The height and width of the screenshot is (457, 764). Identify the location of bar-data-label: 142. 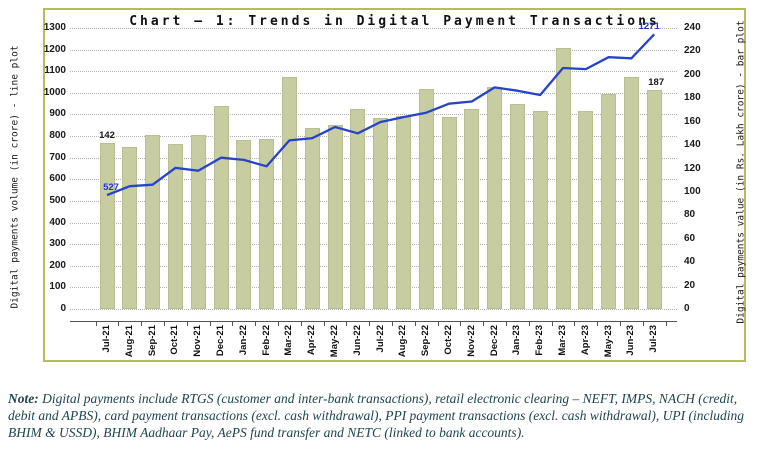
(107, 135).